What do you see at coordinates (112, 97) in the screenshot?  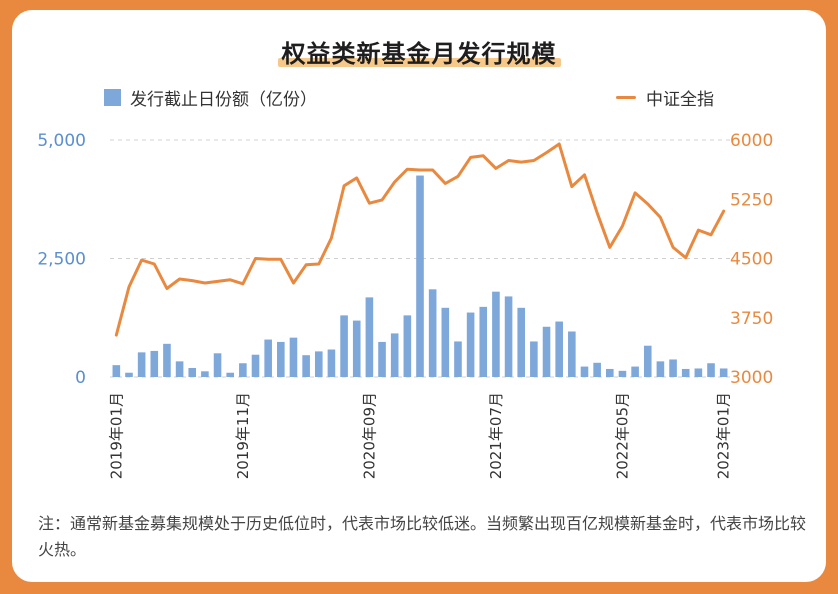 I see `legend-bar-swatch` at bounding box center [112, 97].